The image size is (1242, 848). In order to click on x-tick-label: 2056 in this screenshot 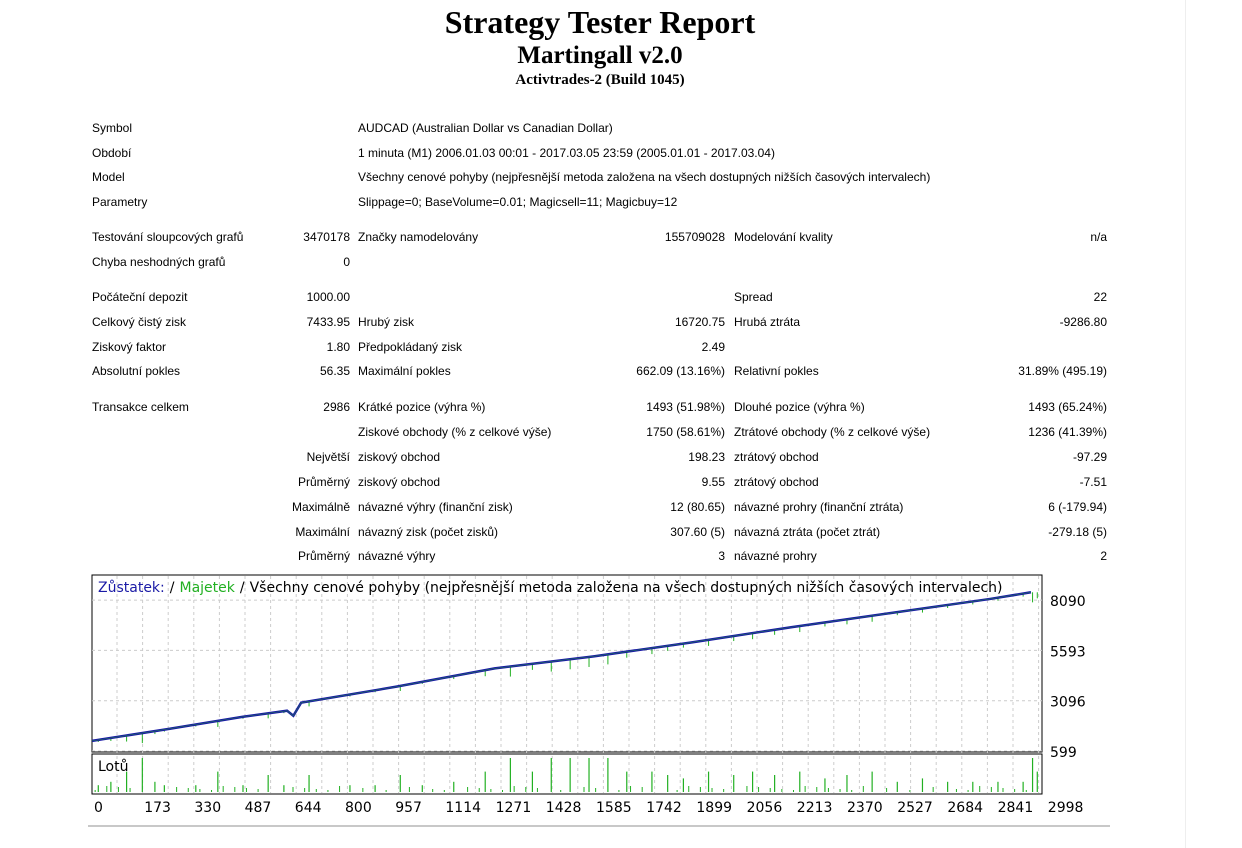, I will do `click(765, 808)`.